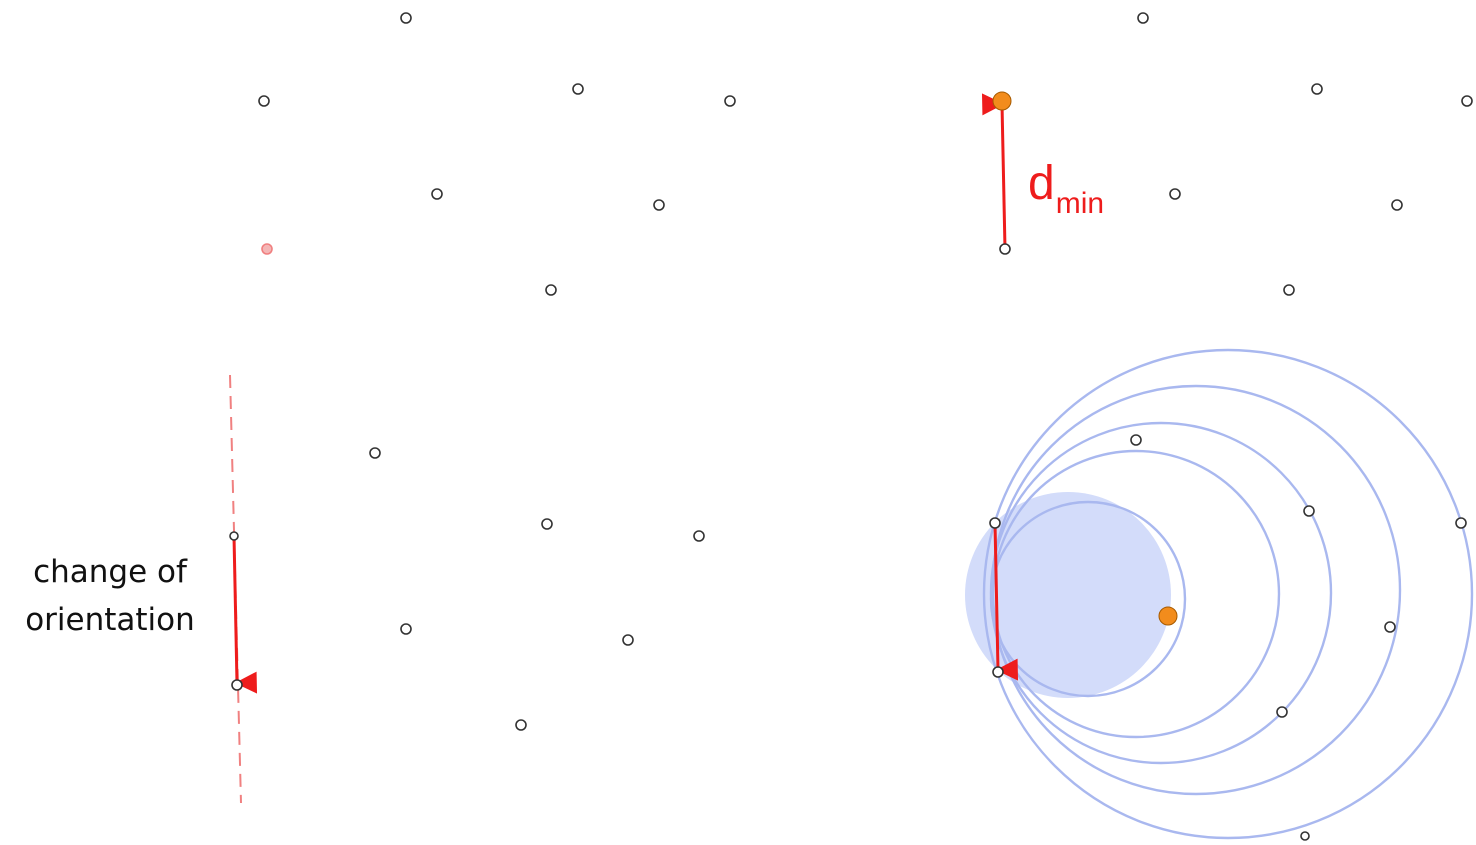 The width and height of the screenshot is (1476, 845). What do you see at coordinates (1006, 601) in the screenshot?
I see `arrow-circle-orientation-icon` at bounding box center [1006, 601].